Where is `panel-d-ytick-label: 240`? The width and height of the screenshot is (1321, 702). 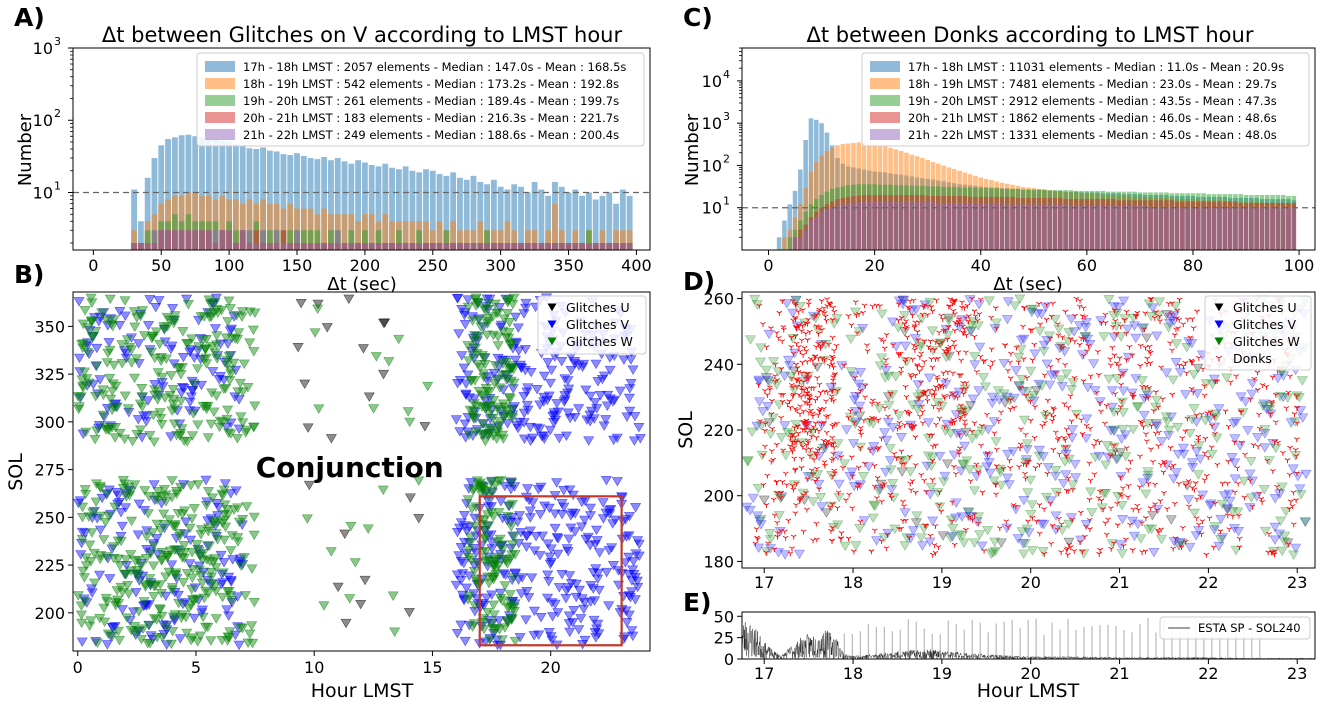
panel-d-ytick-label: 240 is located at coordinates (718, 364).